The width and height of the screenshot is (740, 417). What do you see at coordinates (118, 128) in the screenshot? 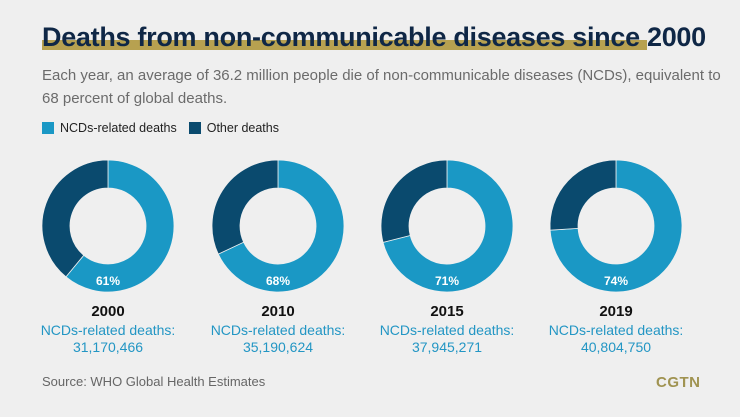
I see `legend-label: NCDs-related deaths` at bounding box center [118, 128].